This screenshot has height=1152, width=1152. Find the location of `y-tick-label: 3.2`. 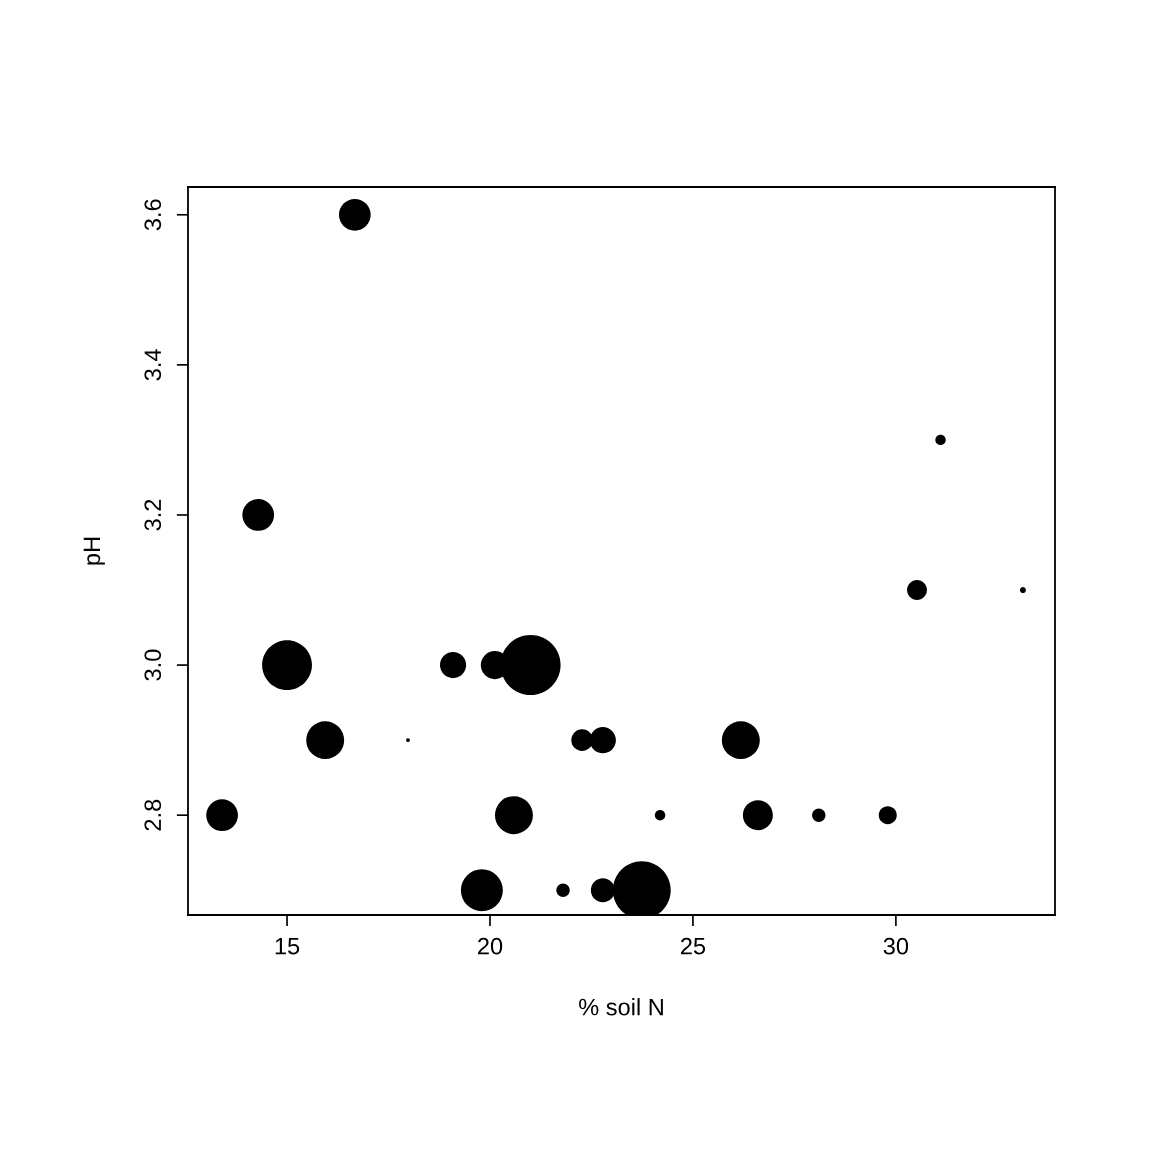

y-tick-label: 3.2 is located at coordinates (153, 515).